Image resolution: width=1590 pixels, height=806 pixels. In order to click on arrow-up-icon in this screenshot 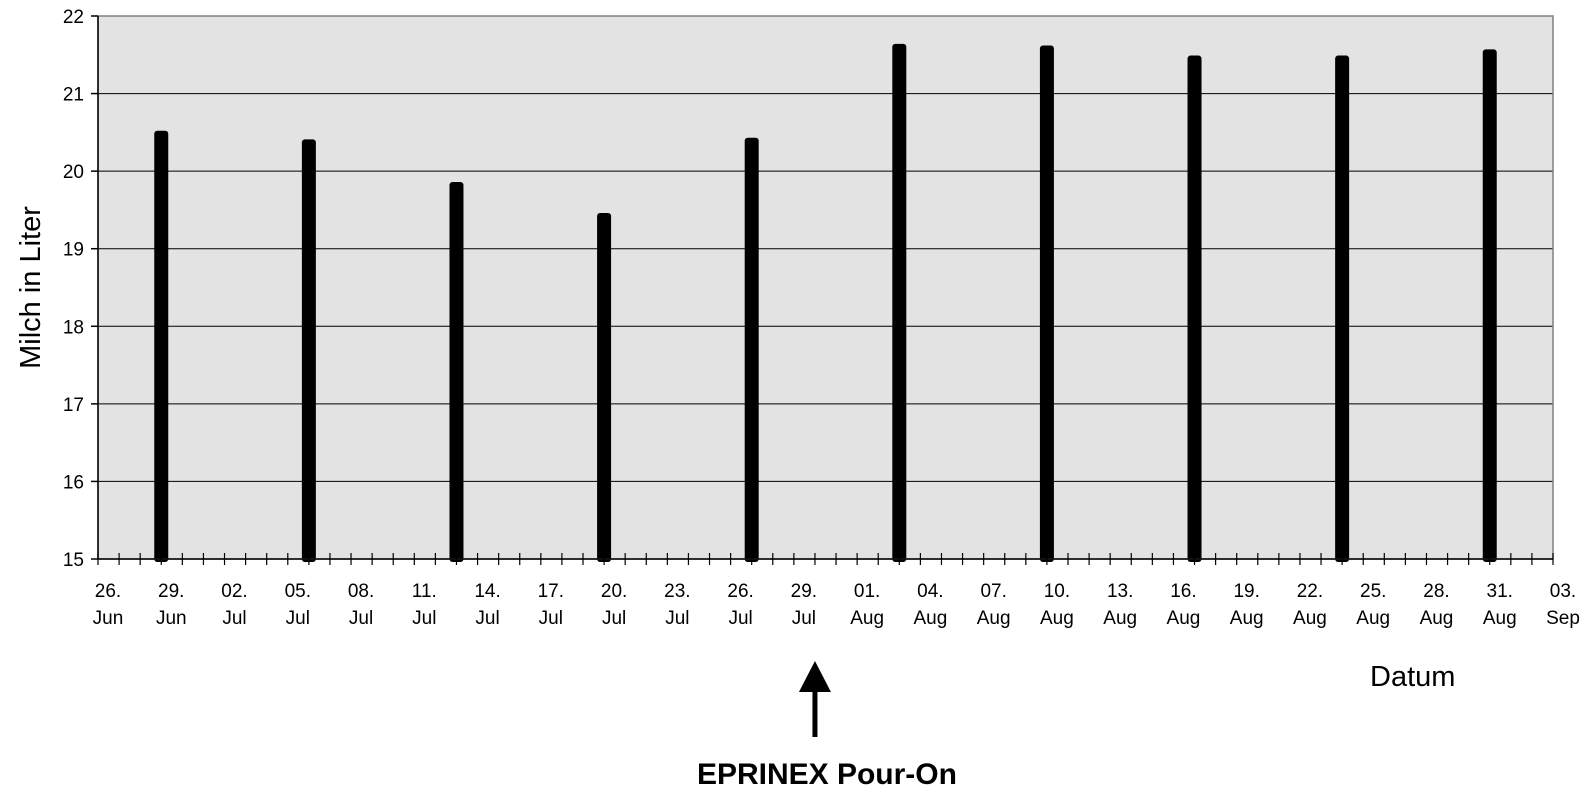, I will do `click(814, 676)`.